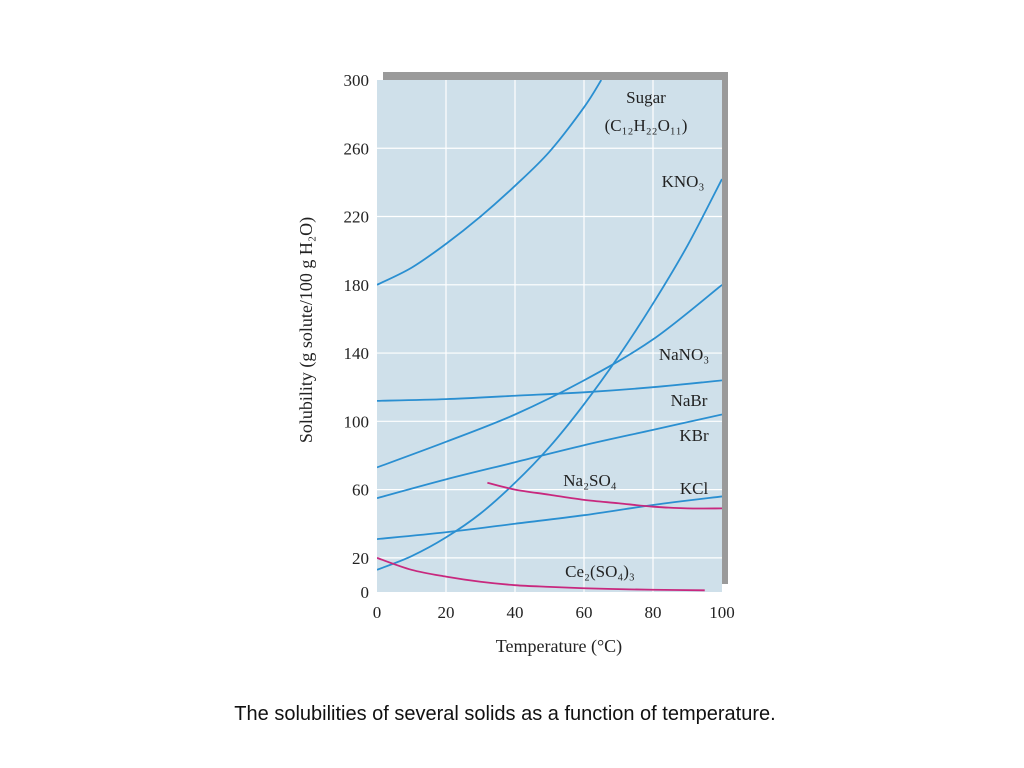 The image size is (1024, 768). What do you see at coordinates (357, 421) in the screenshot?
I see `y-tick-label: 100` at bounding box center [357, 421].